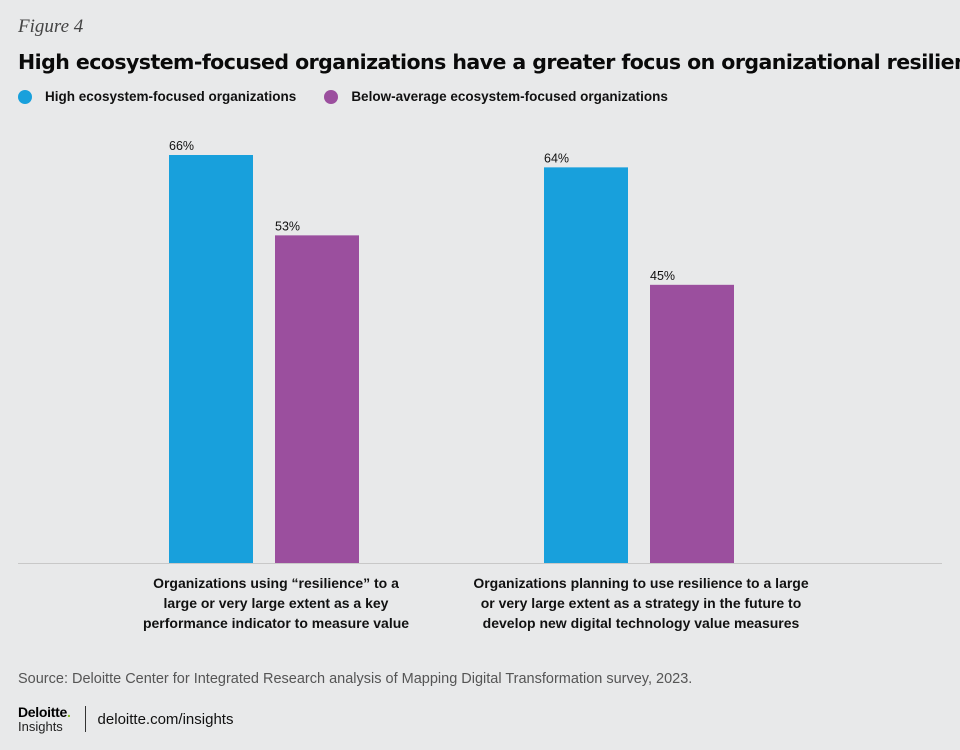  What do you see at coordinates (276, 623) in the screenshot?
I see `category-label-1-line-3: performance indicator to measure value` at bounding box center [276, 623].